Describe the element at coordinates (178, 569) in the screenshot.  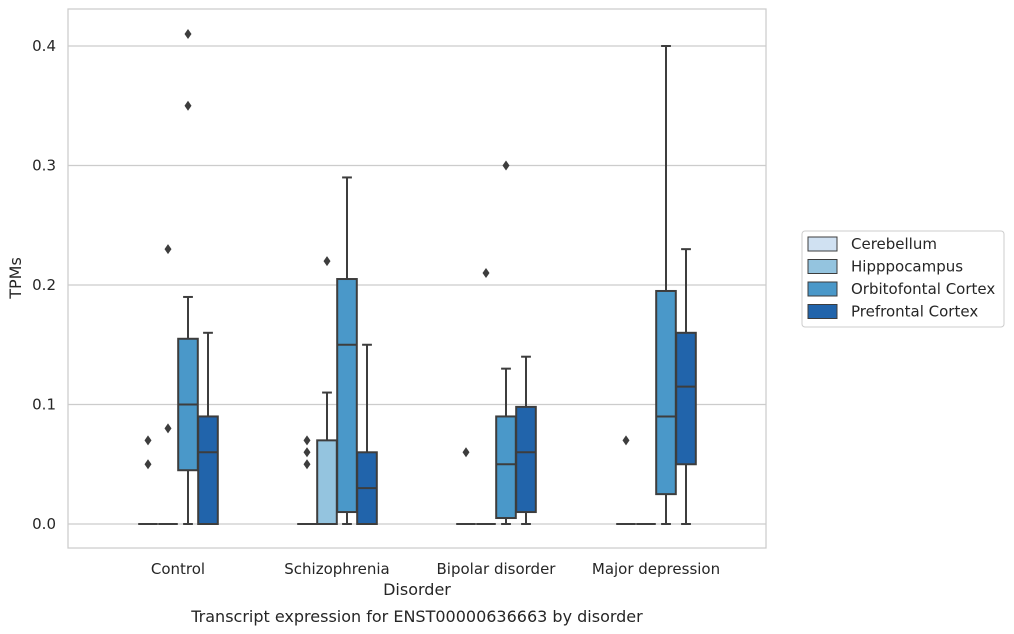
I see `x-tick-label: Control` at that location.